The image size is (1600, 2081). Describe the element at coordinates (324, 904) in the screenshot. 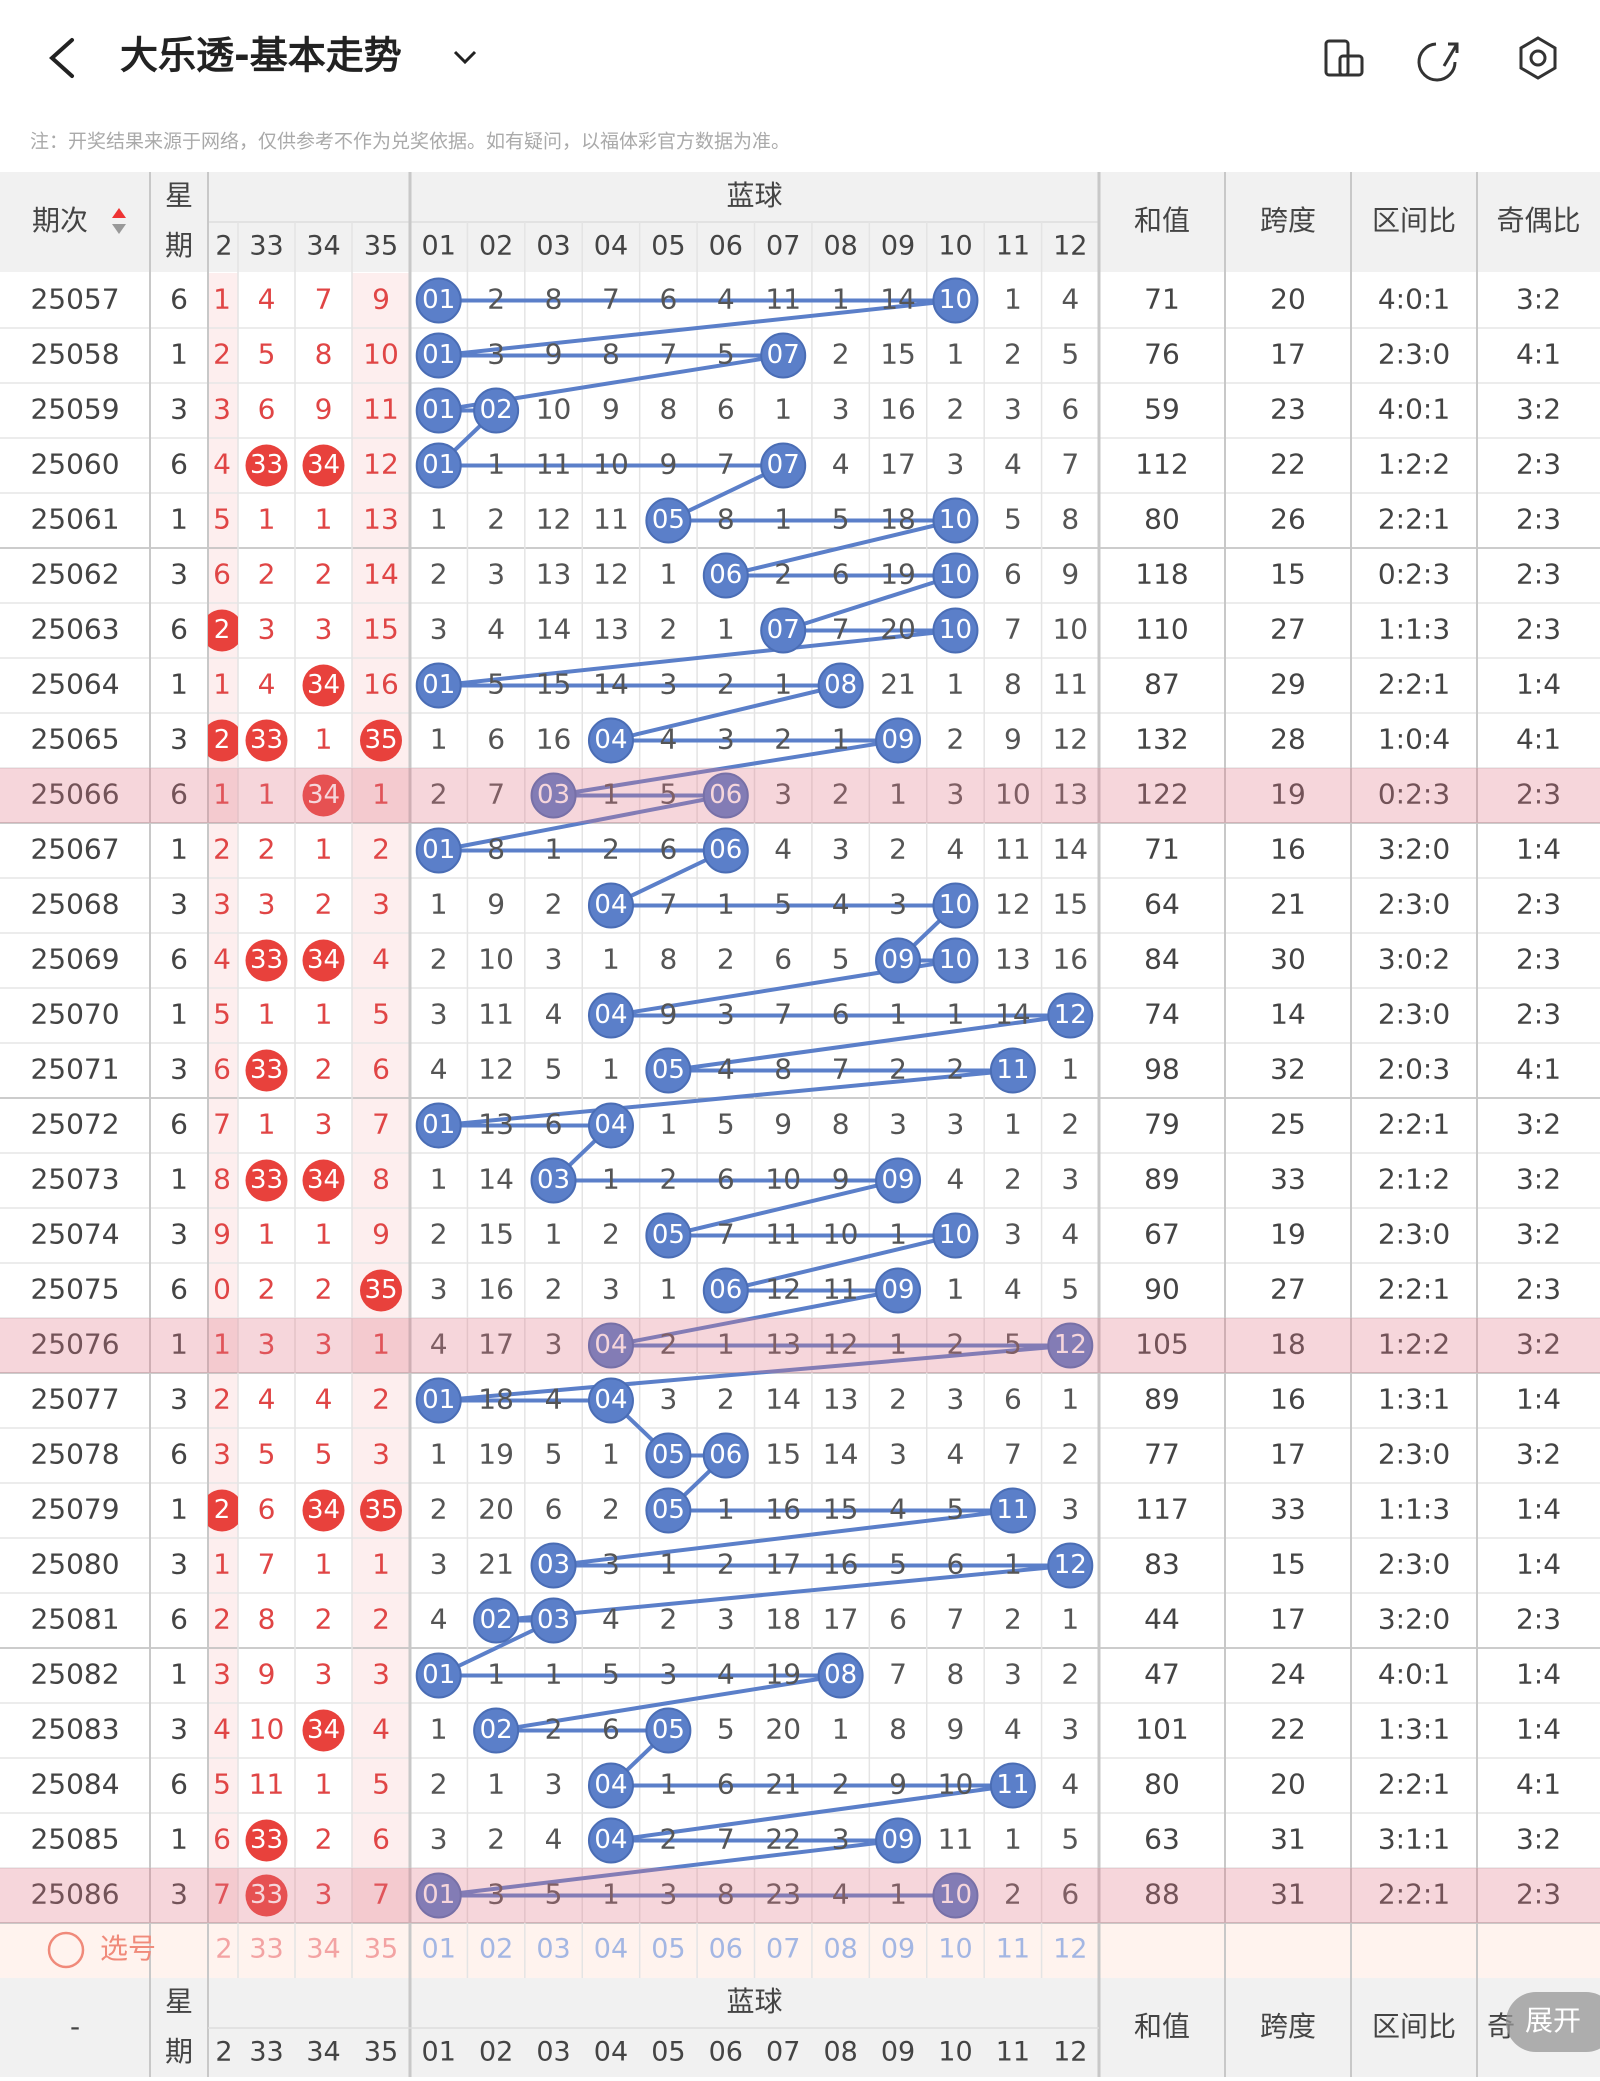

I see `red-cell: 2` at that location.